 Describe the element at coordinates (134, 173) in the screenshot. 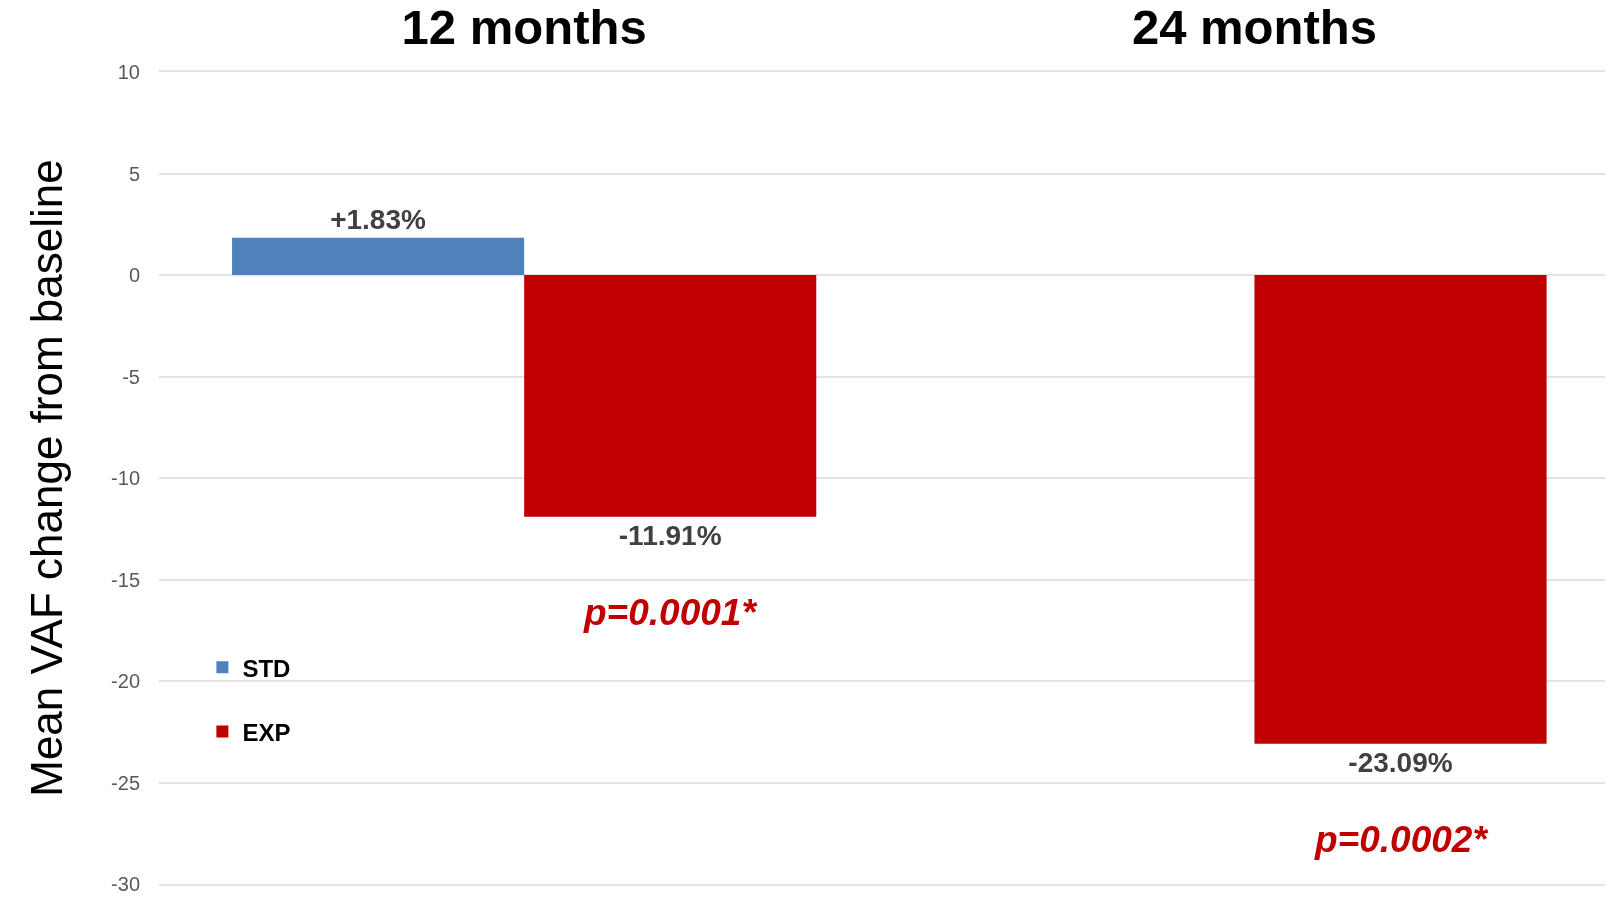

I see `y-tick-label: 5` at that location.